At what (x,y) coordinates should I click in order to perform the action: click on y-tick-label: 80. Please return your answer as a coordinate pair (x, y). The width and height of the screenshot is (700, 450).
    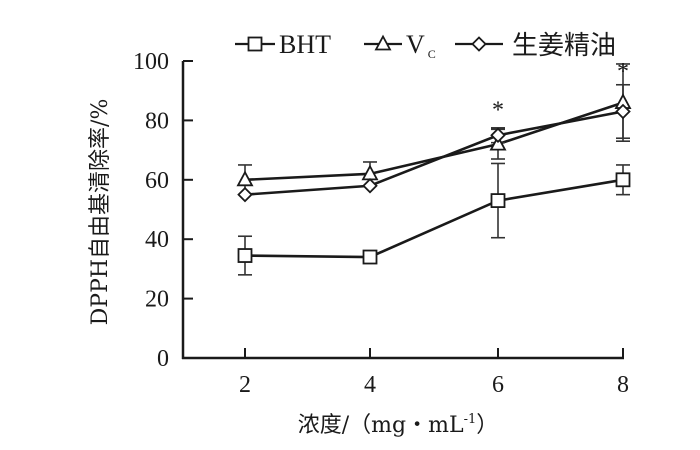
    Looking at the image, I should click on (157, 121).